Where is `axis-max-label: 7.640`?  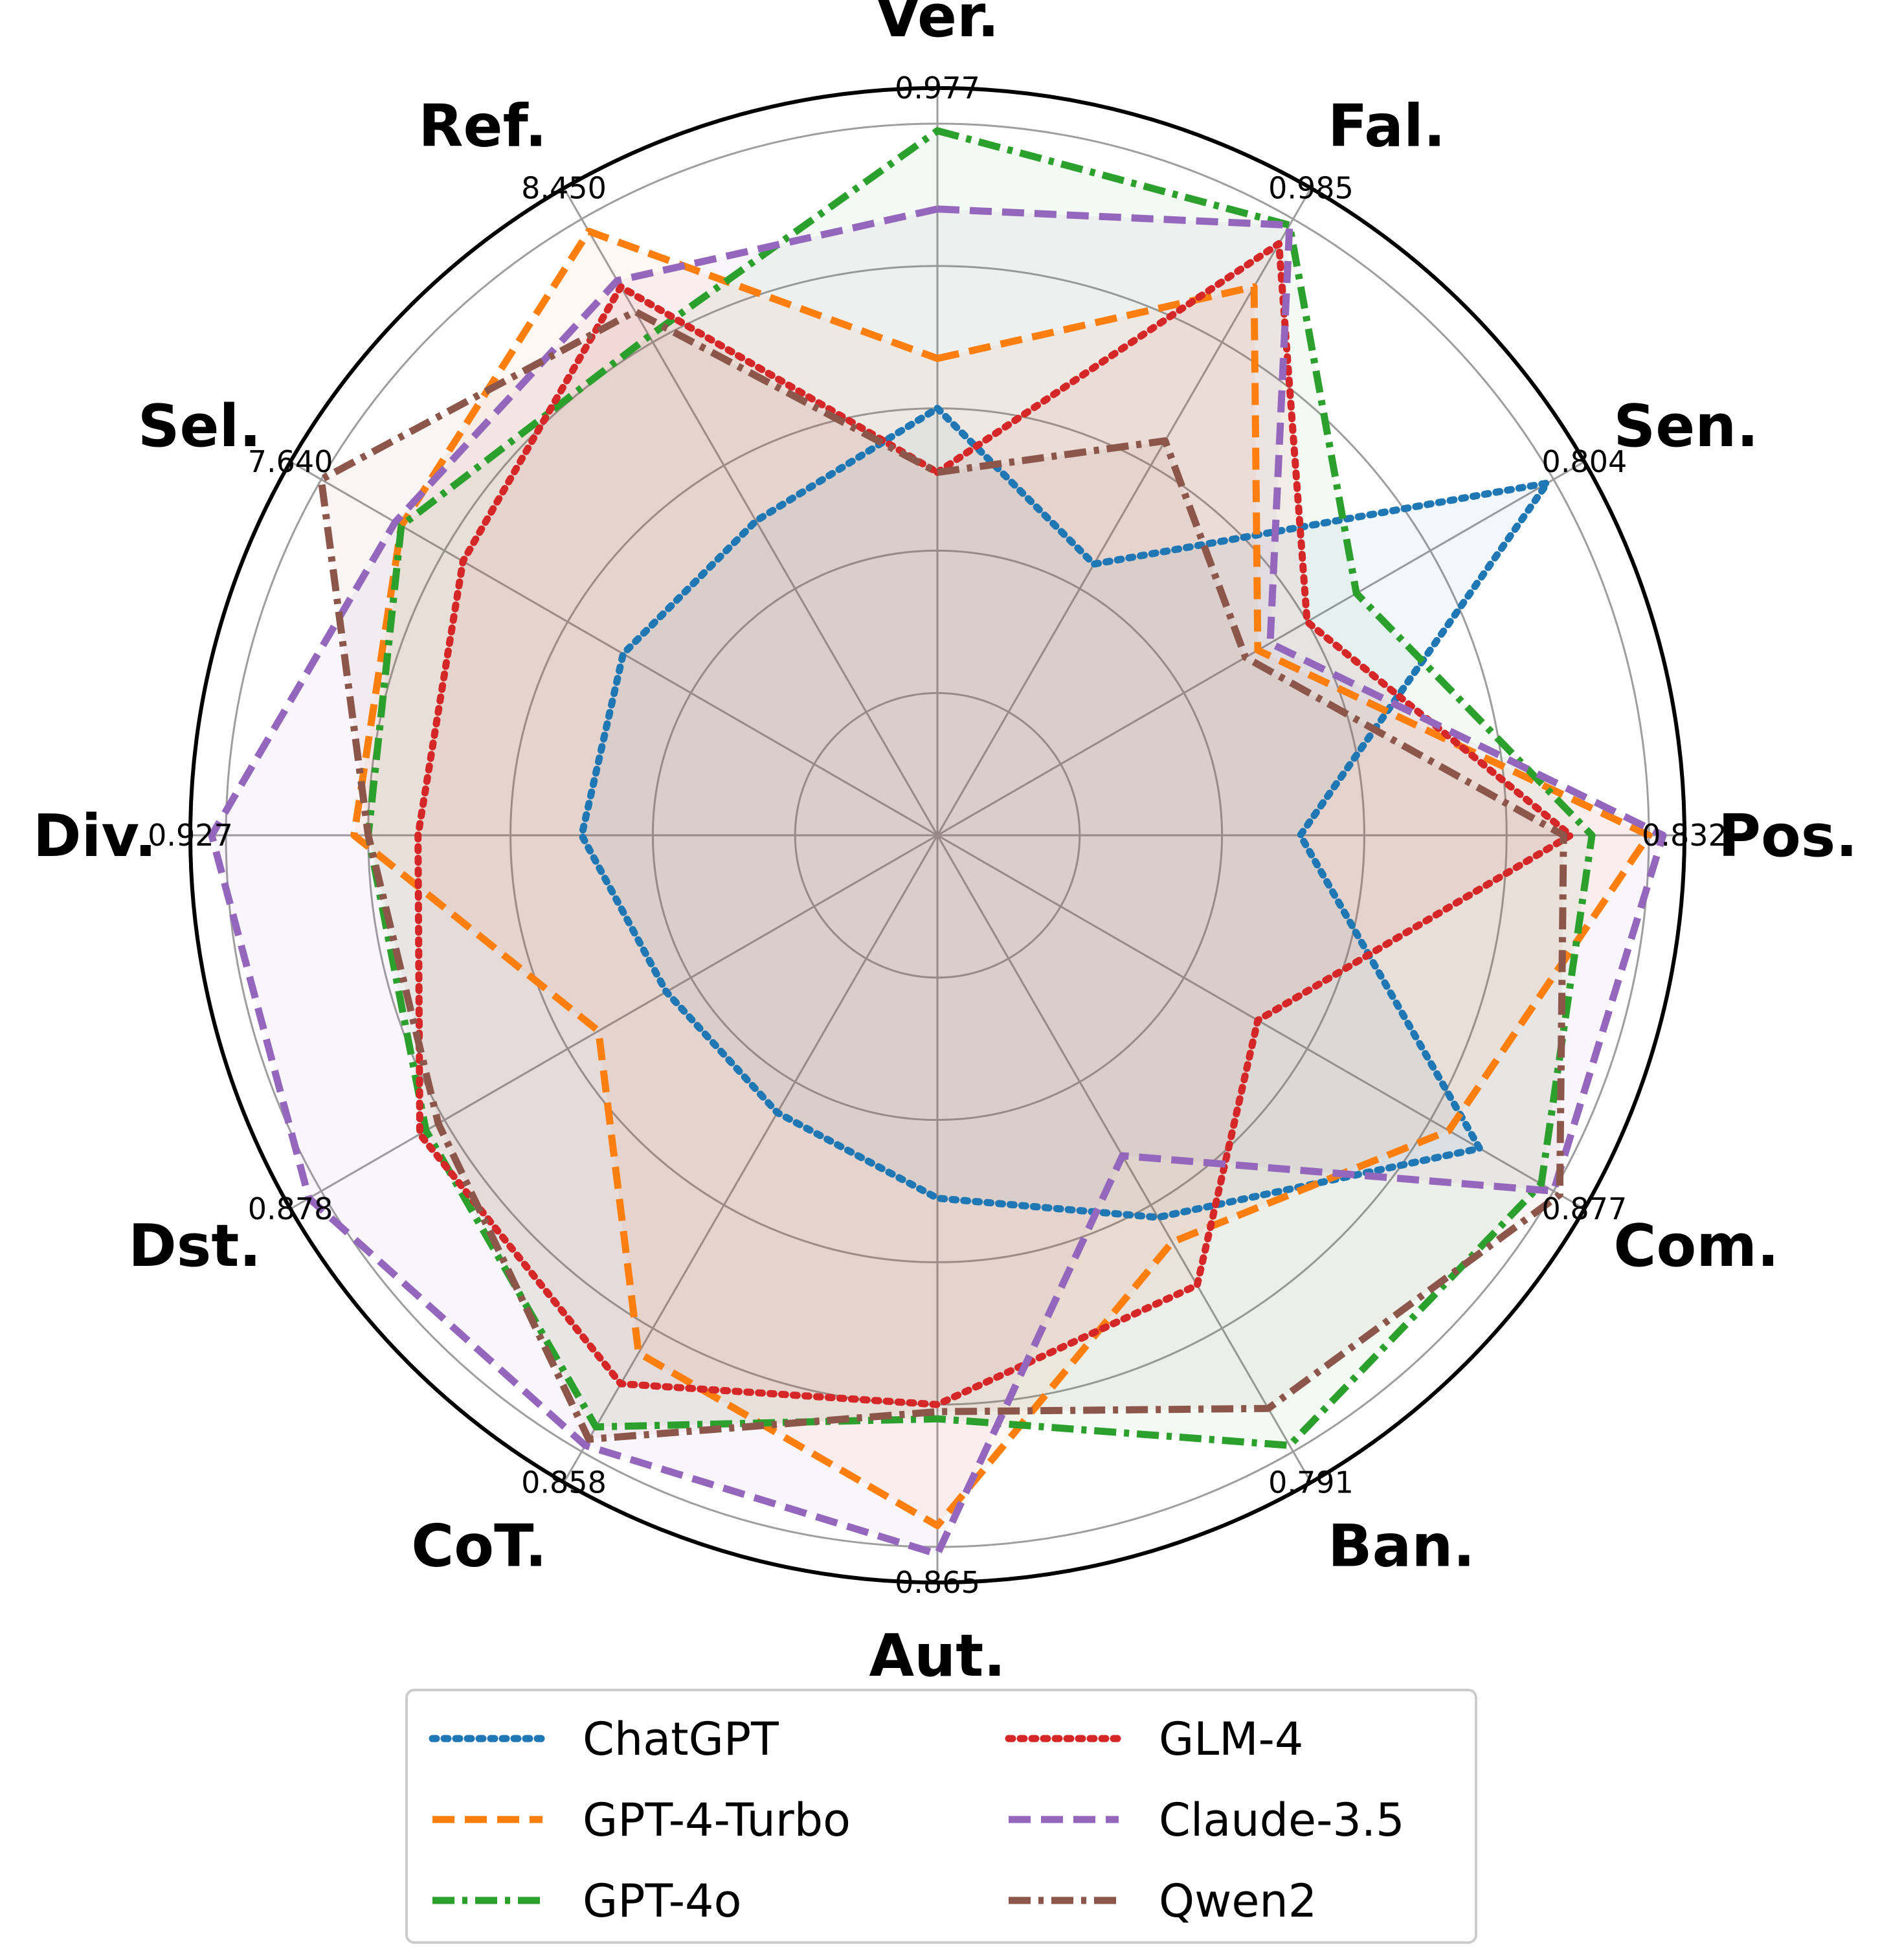
axis-max-label: 7.640 is located at coordinates (290, 461).